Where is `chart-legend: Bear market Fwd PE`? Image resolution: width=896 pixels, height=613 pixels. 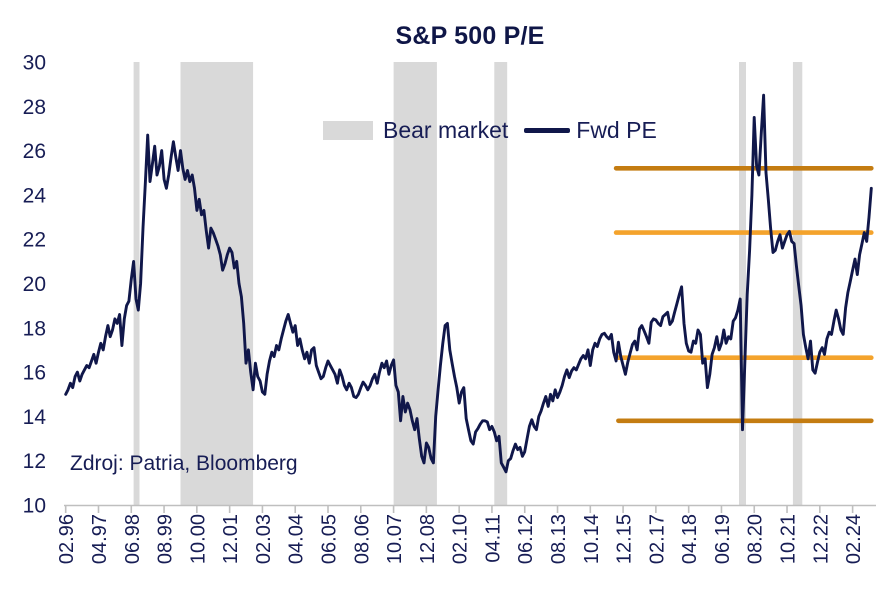
chart-legend: Bear market Fwd PE is located at coordinates (490, 130).